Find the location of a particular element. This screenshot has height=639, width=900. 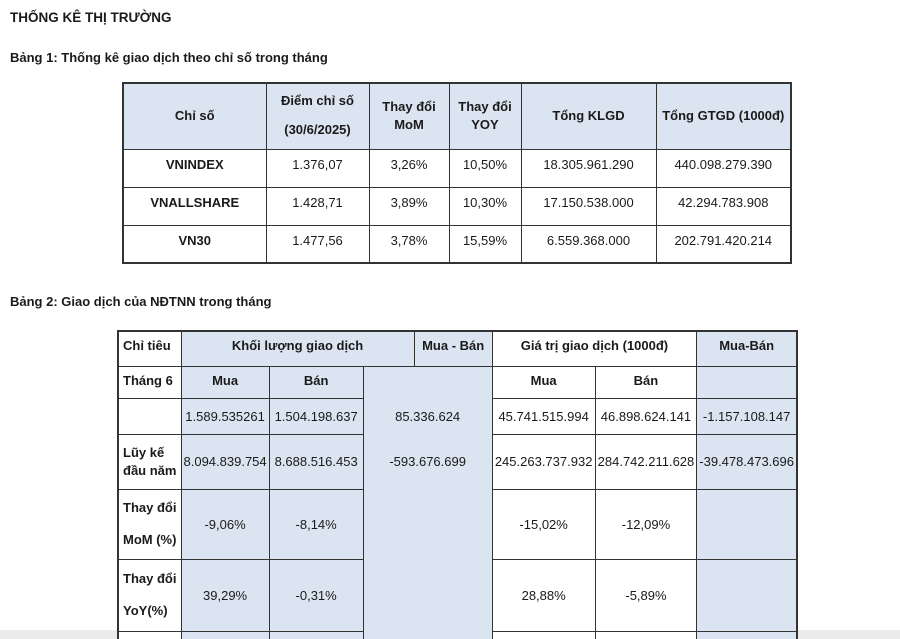

table-cell: 15,59% is located at coordinates (485, 244).